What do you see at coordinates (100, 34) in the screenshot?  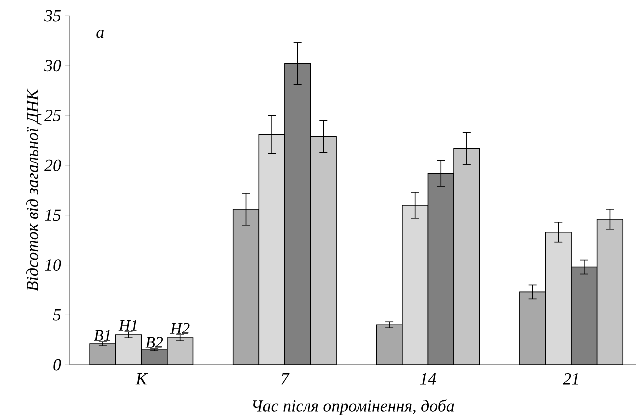 I see `annotation: а` at bounding box center [100, 34].